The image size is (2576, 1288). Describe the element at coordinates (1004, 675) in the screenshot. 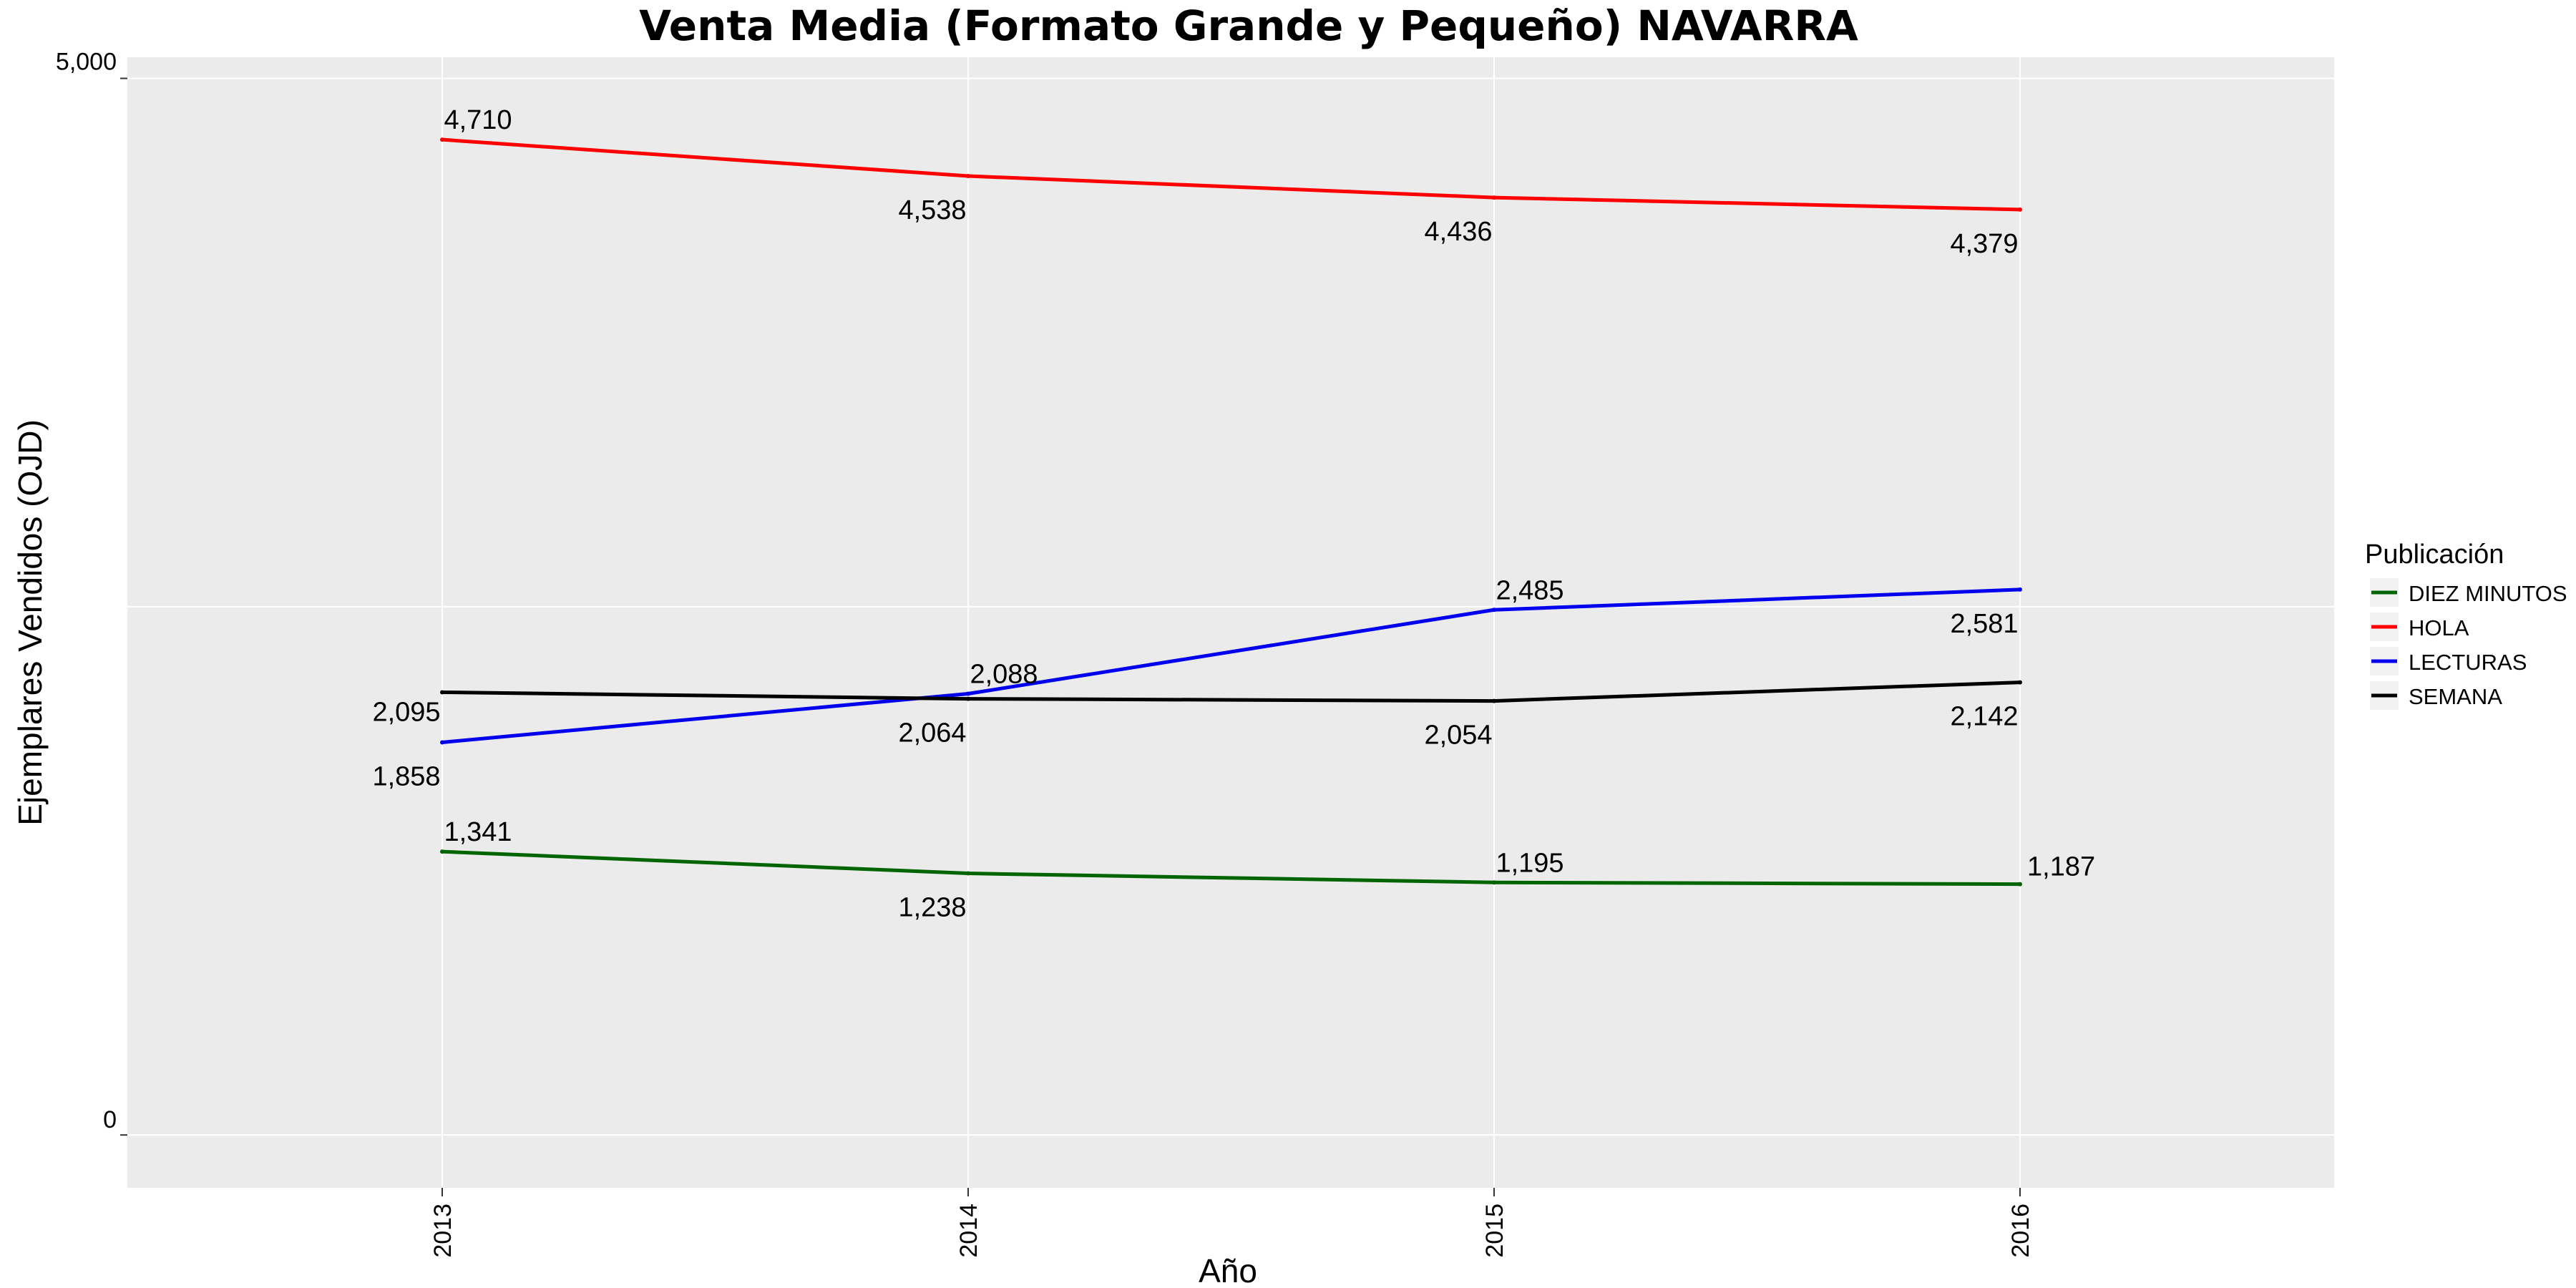

I see `data-label: 2,088` at that location.